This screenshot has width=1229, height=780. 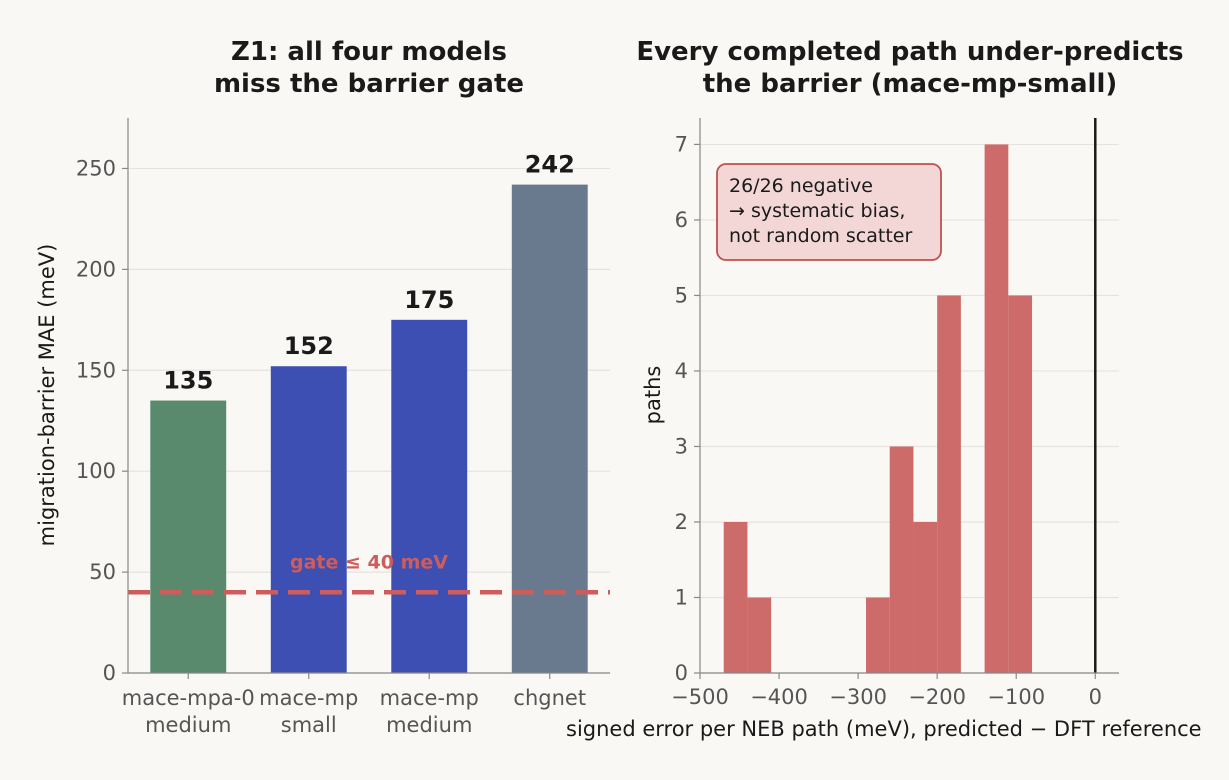 I want to click on bar-value-label: 175, so click(x=429, y=300).